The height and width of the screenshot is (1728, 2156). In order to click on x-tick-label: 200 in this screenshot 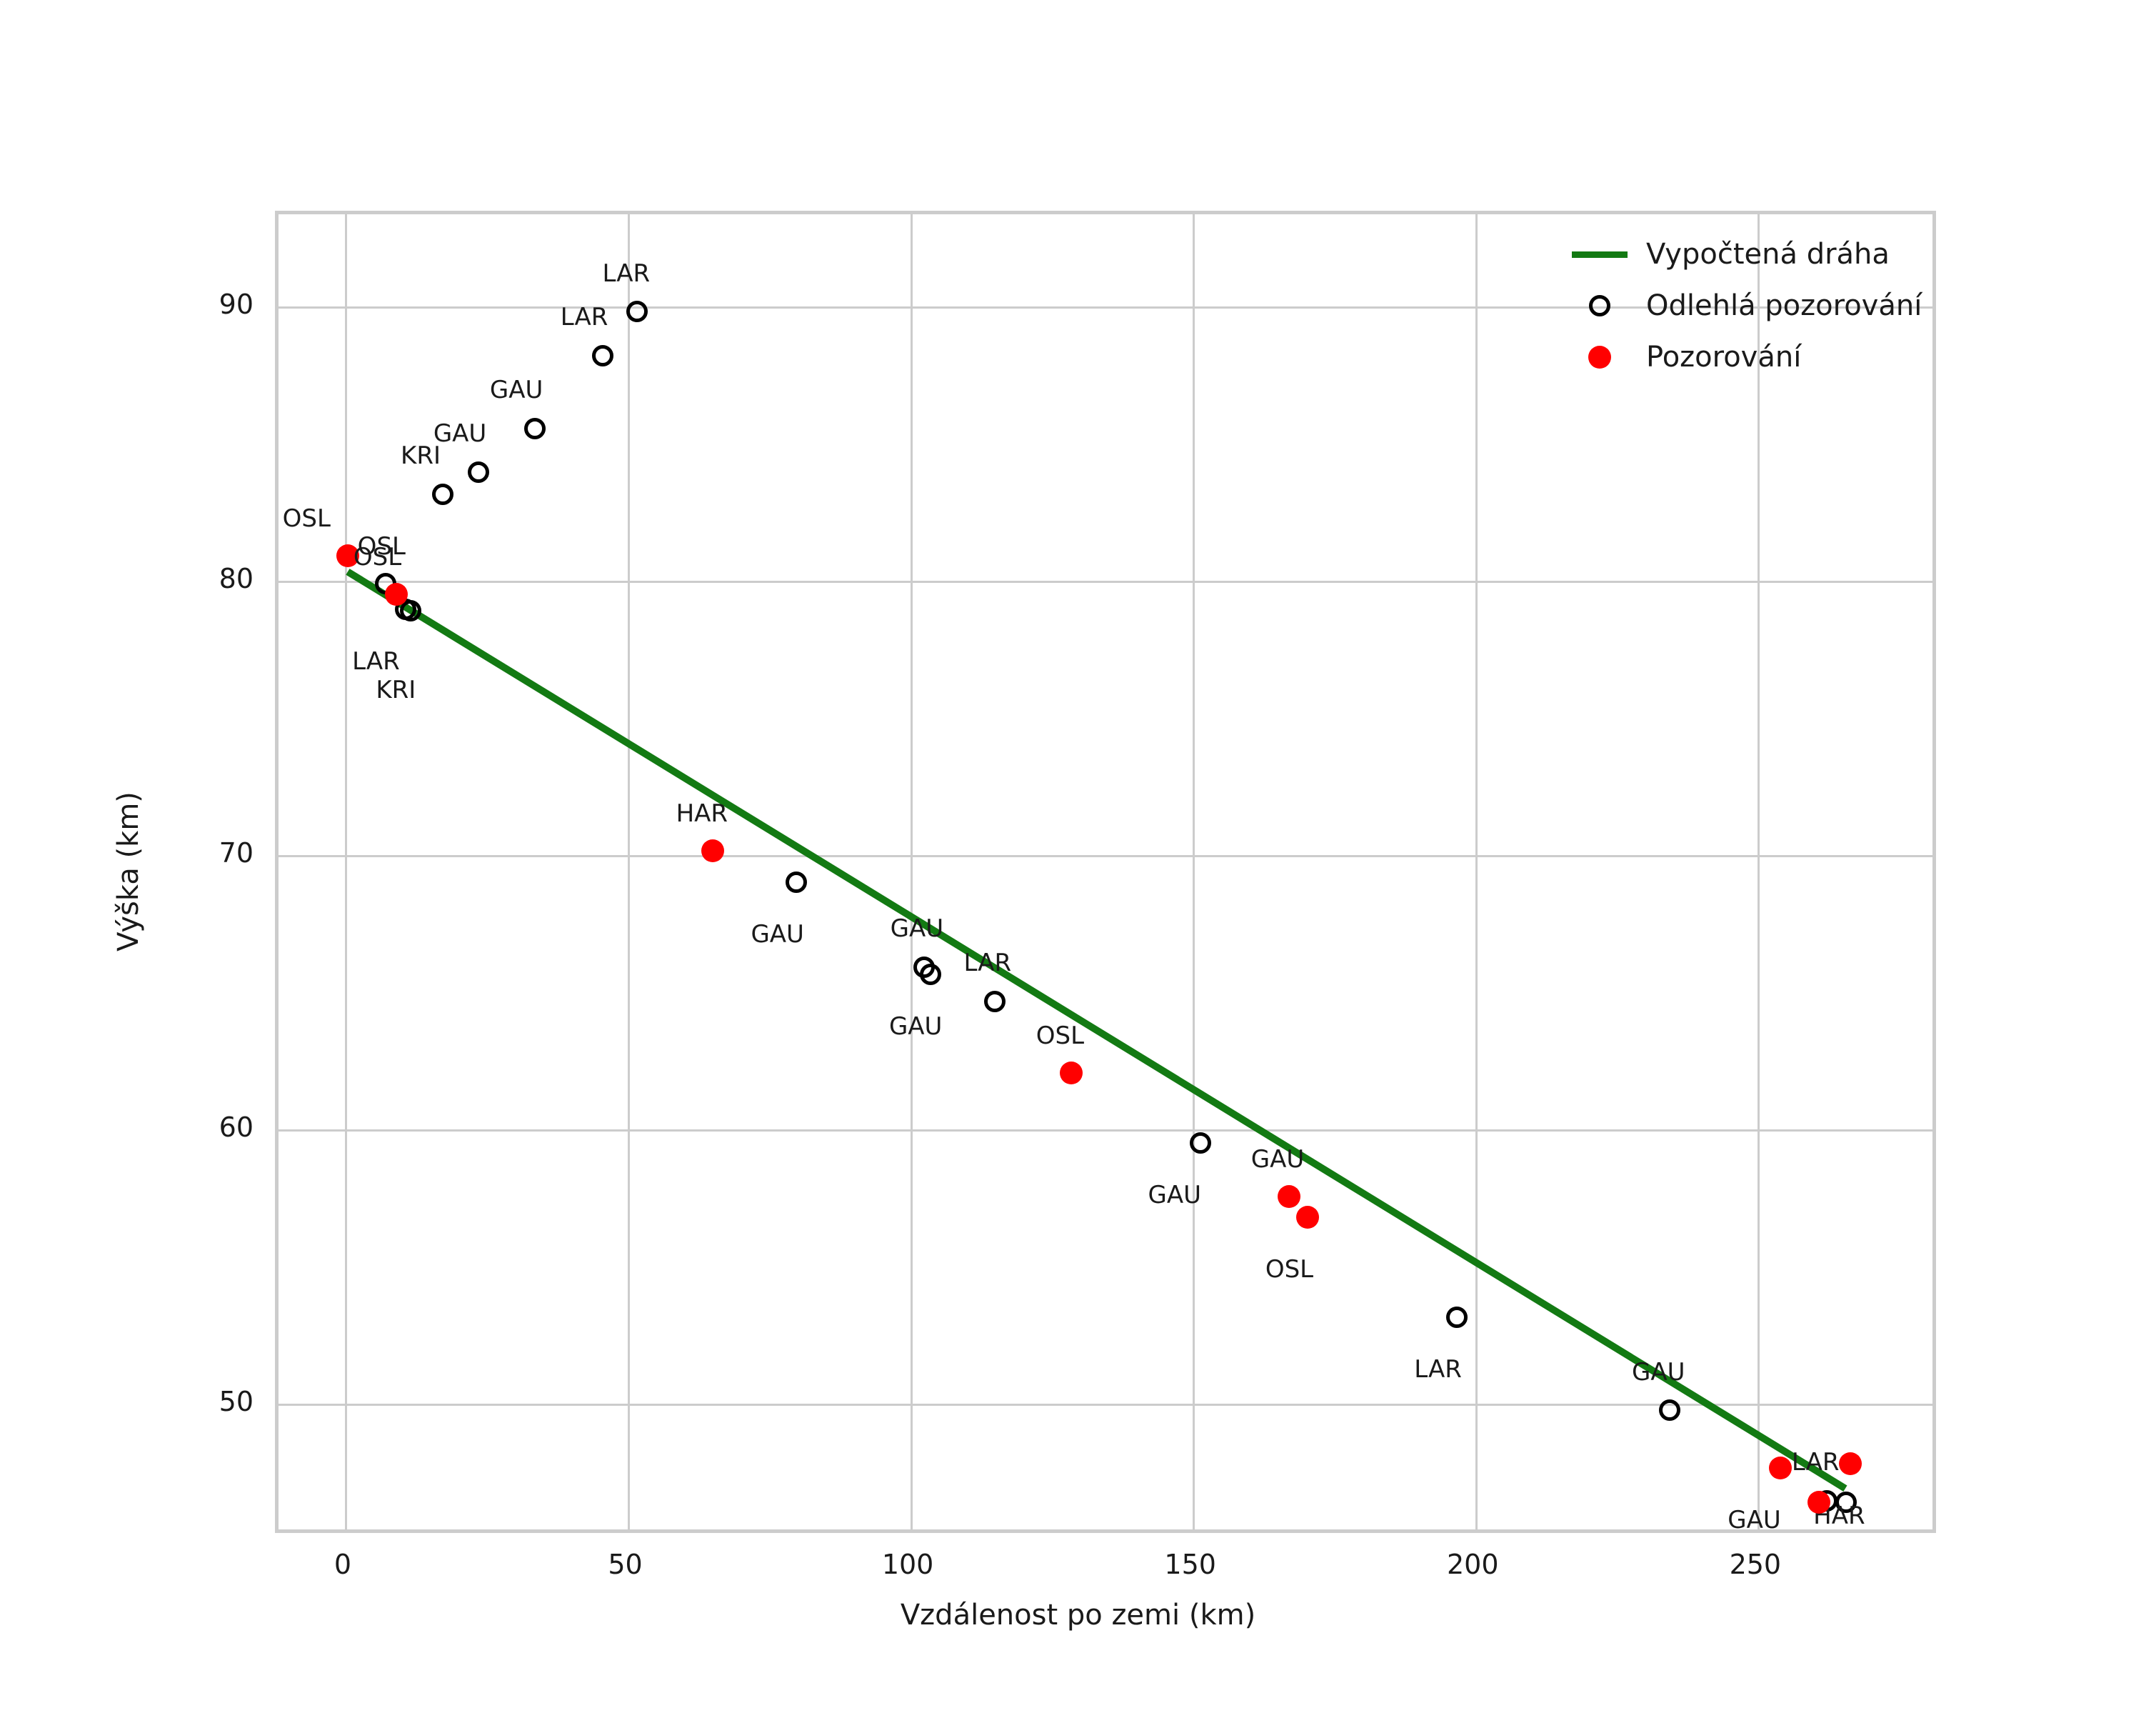, I will do `click(1473, 1564)`.